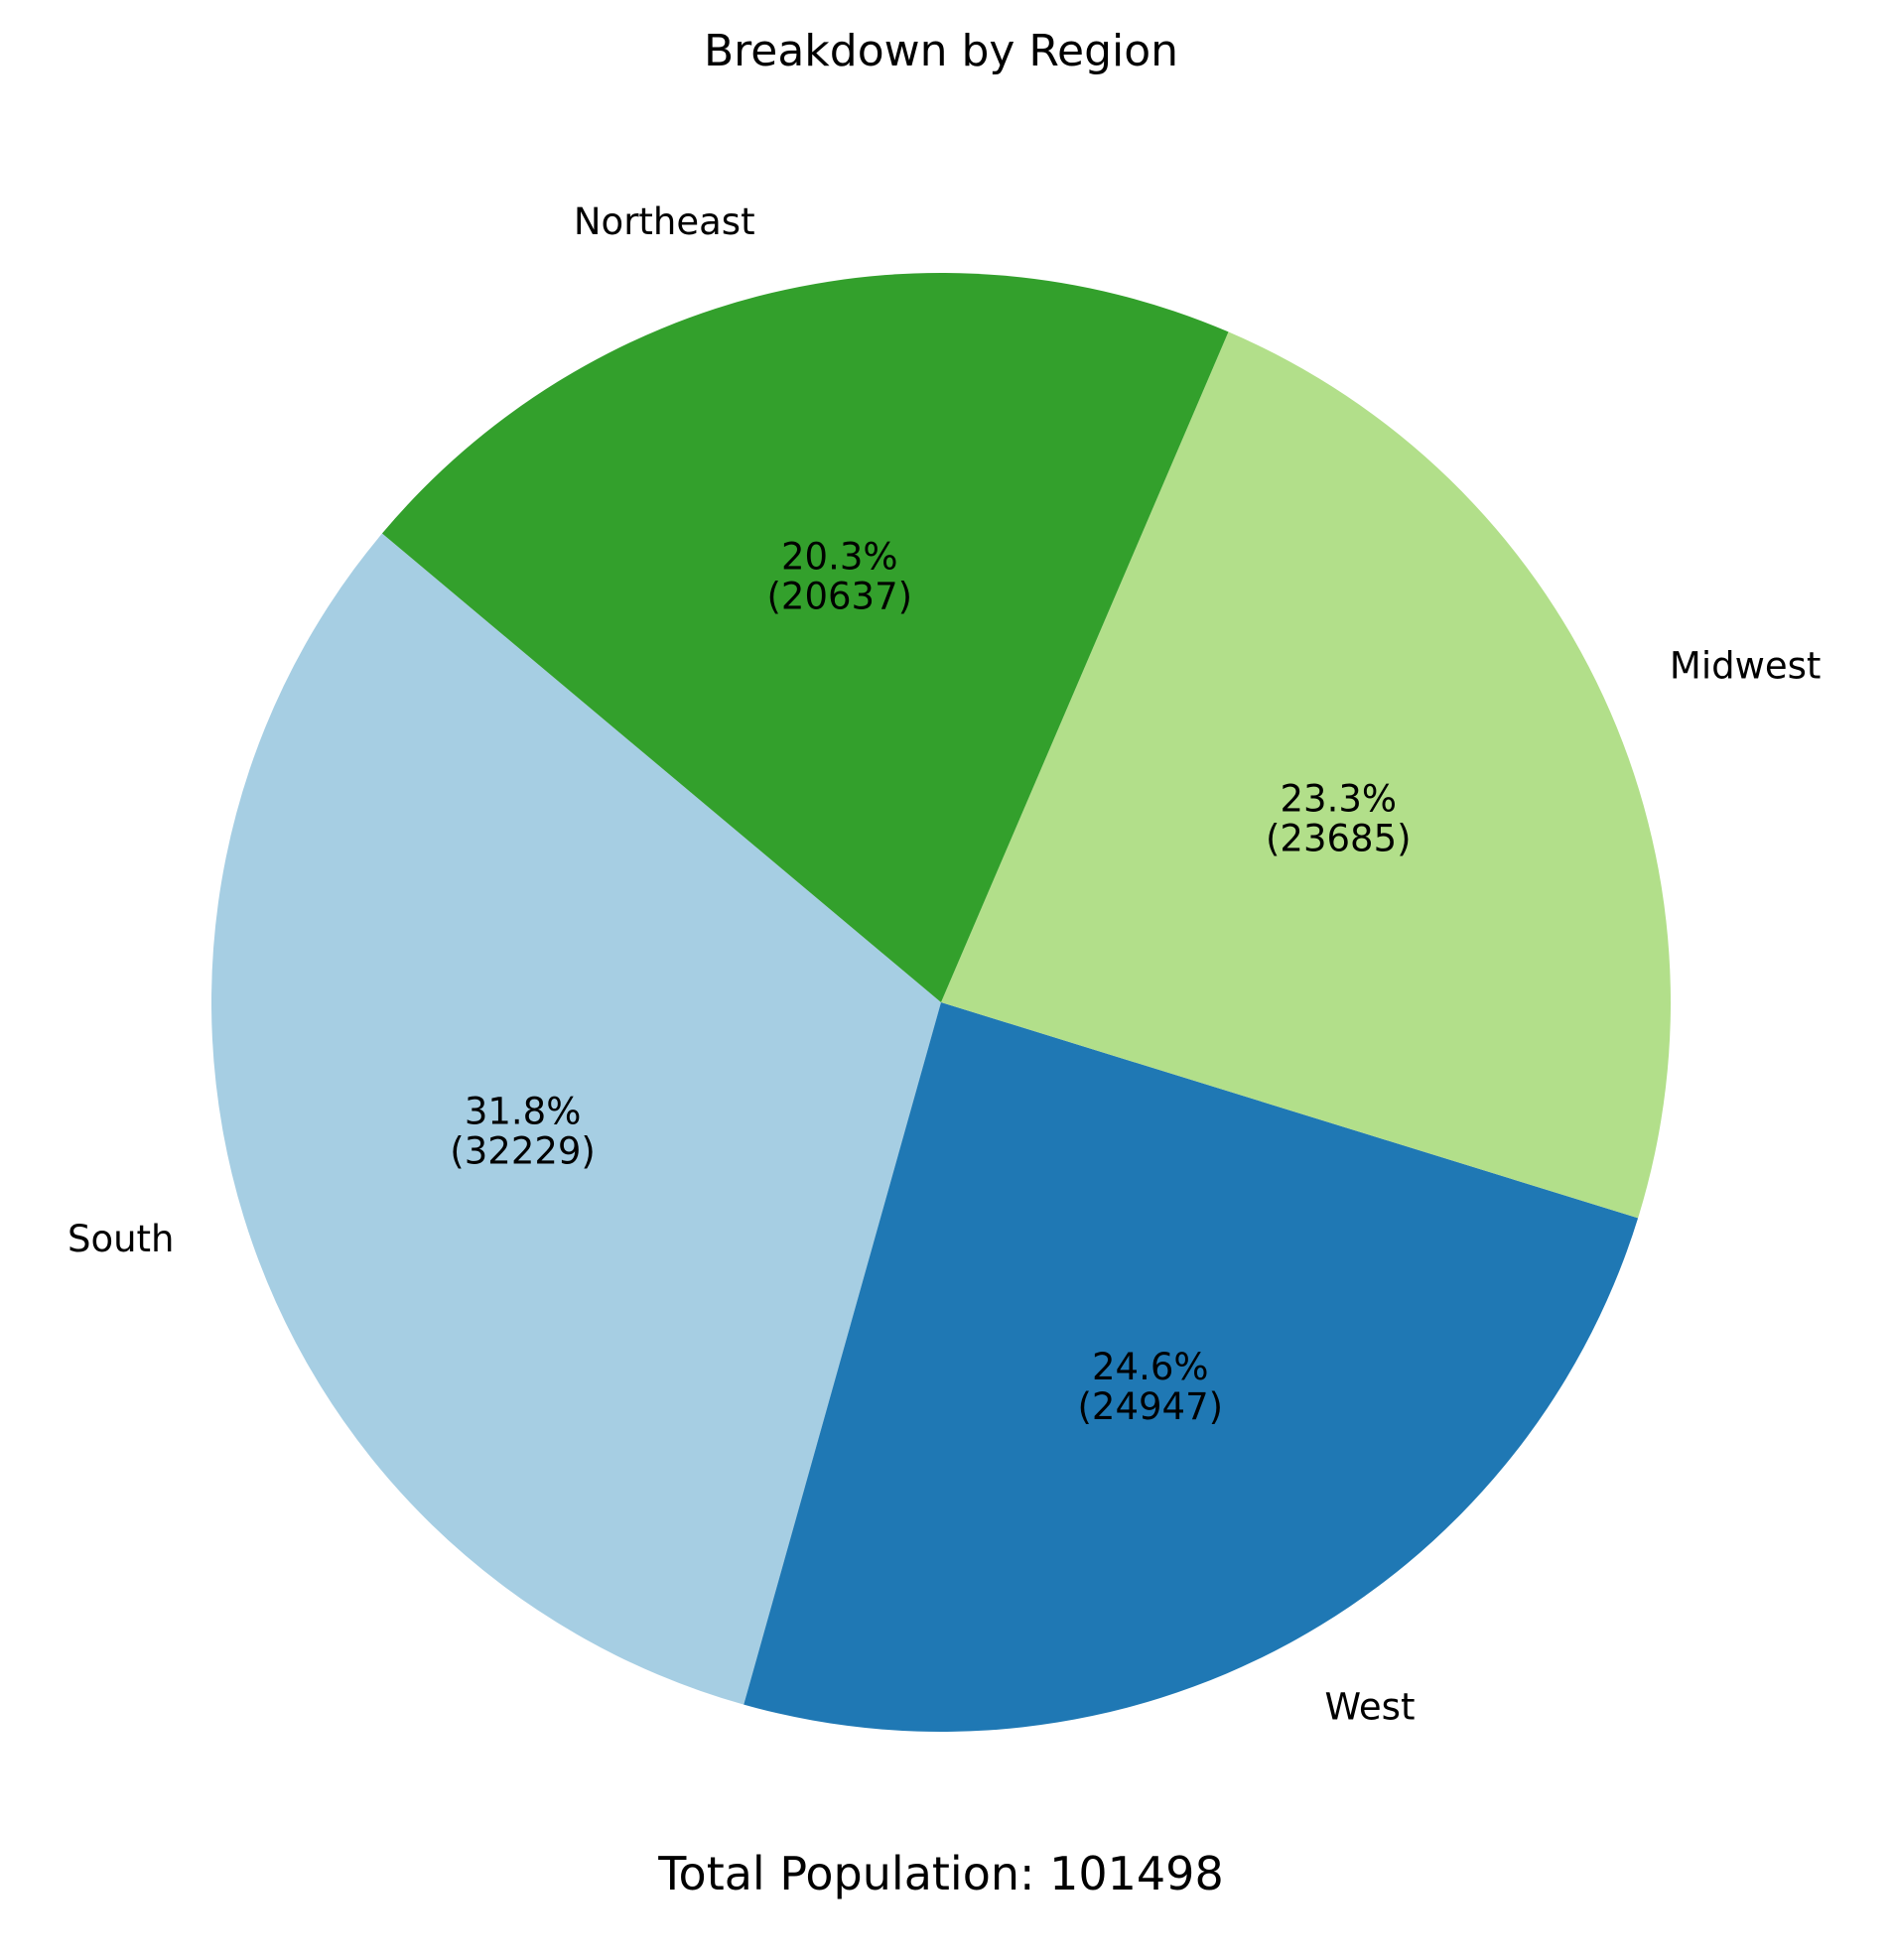  I want to click on slice-percent-west: 24.6%, so click(1150, 1367).